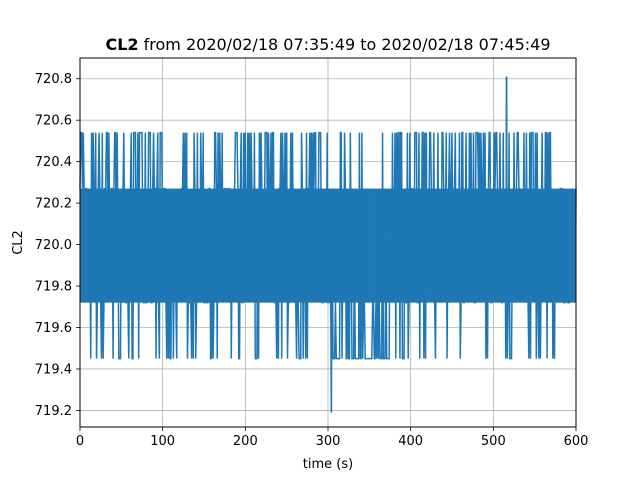  I want to click on x-tick-label: 500, so click(493, 441).